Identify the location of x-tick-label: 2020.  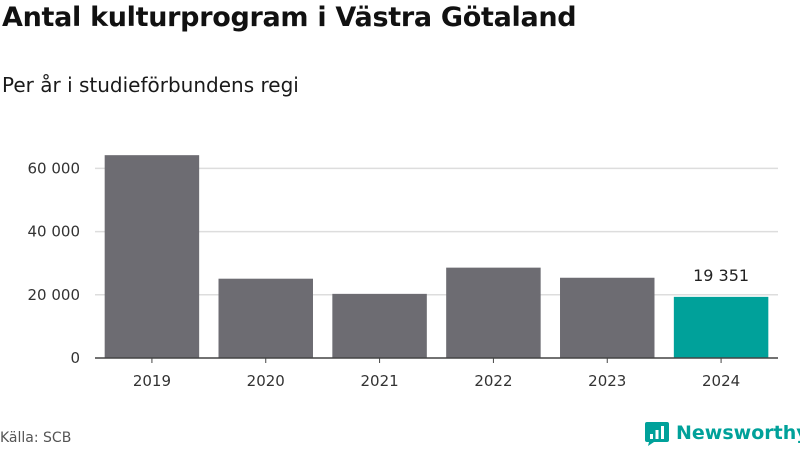
(266, 381).